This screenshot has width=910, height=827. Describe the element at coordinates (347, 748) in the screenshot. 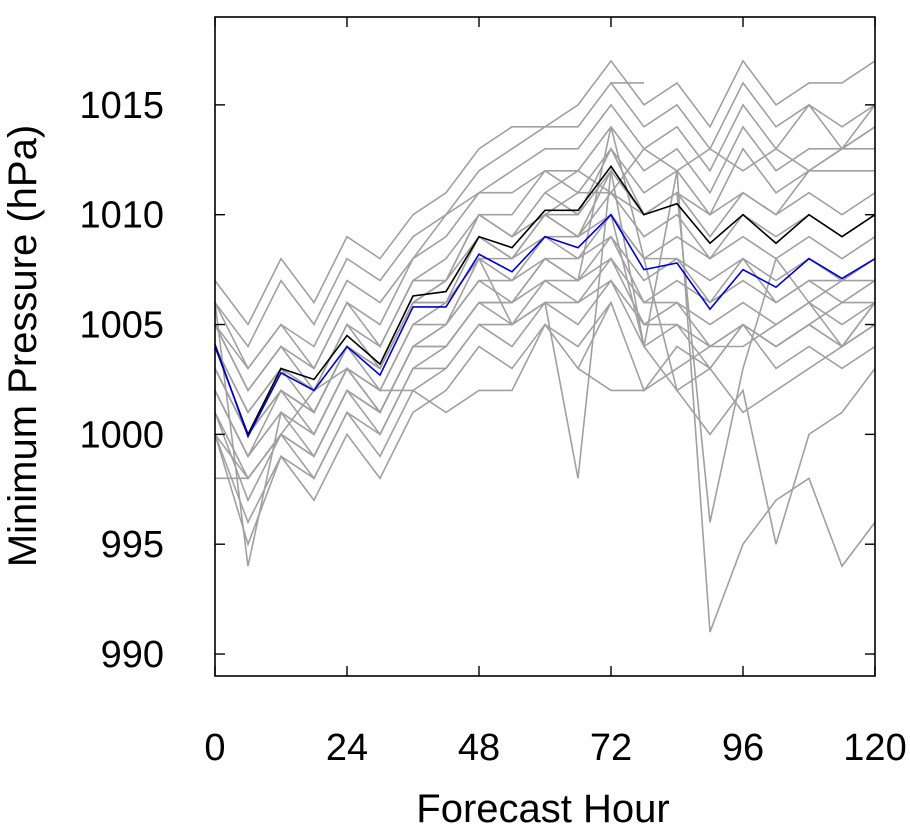

I see `x-tick-label-24: 24` at that location.